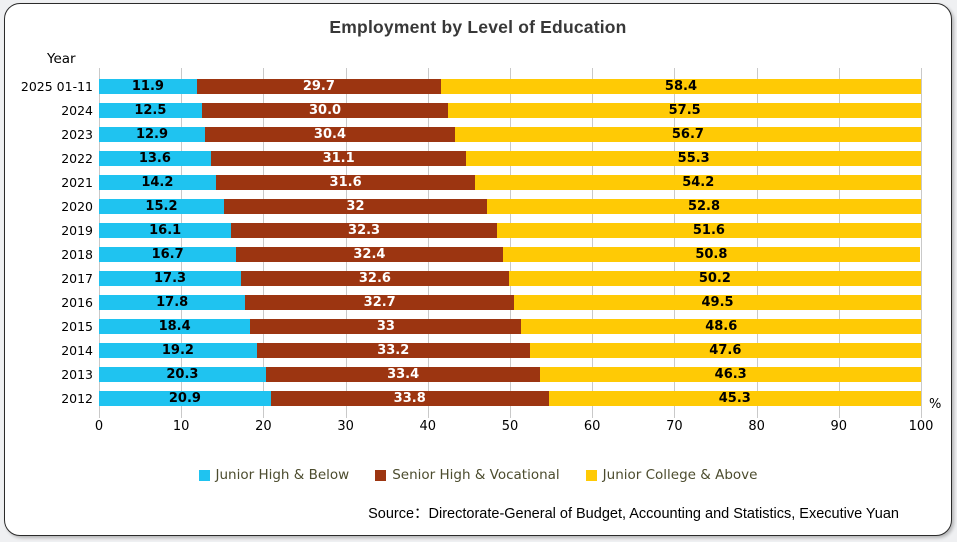 This screenshot has height=542, width=957. I want to click on bar-value-label: 51.6, so click(708, 230).